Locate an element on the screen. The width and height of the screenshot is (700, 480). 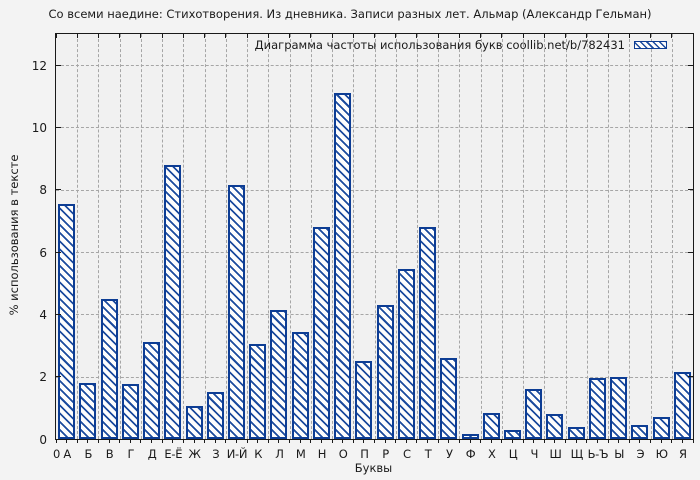
bar-Ж is located at coordinates (194, 422).